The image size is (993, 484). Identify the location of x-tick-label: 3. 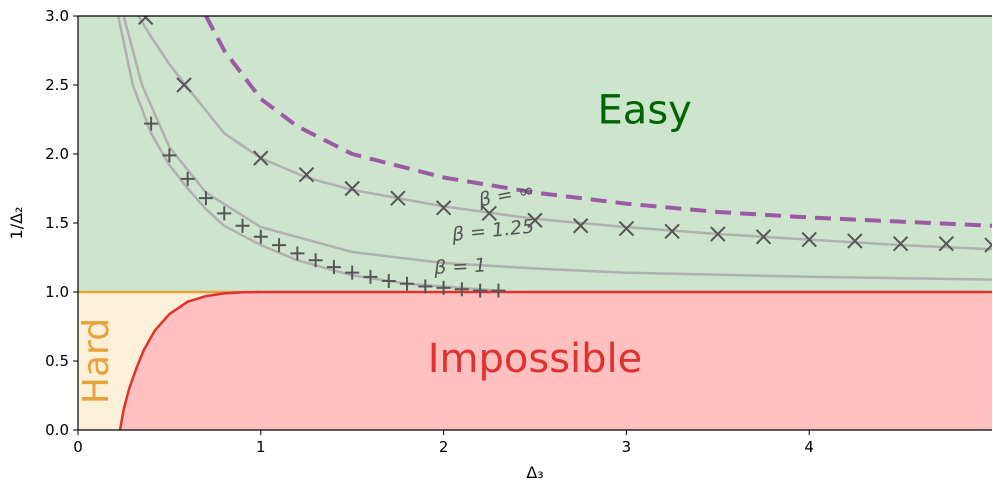
(627, 447).